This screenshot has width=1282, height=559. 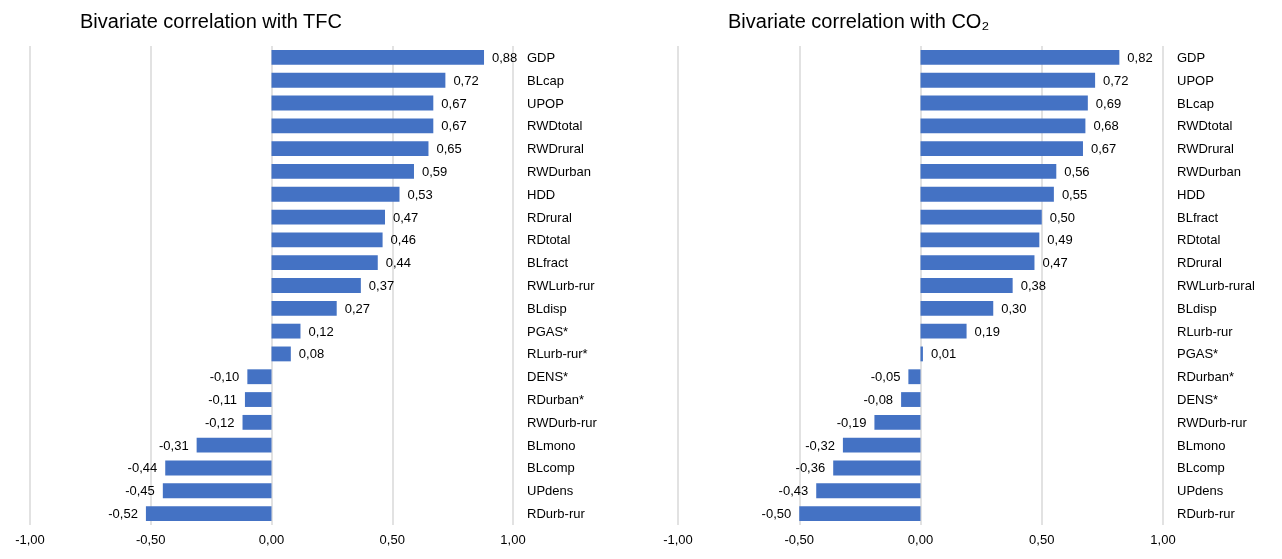 I want to click on data-label: 0,68, so click(x=1106, y=126).